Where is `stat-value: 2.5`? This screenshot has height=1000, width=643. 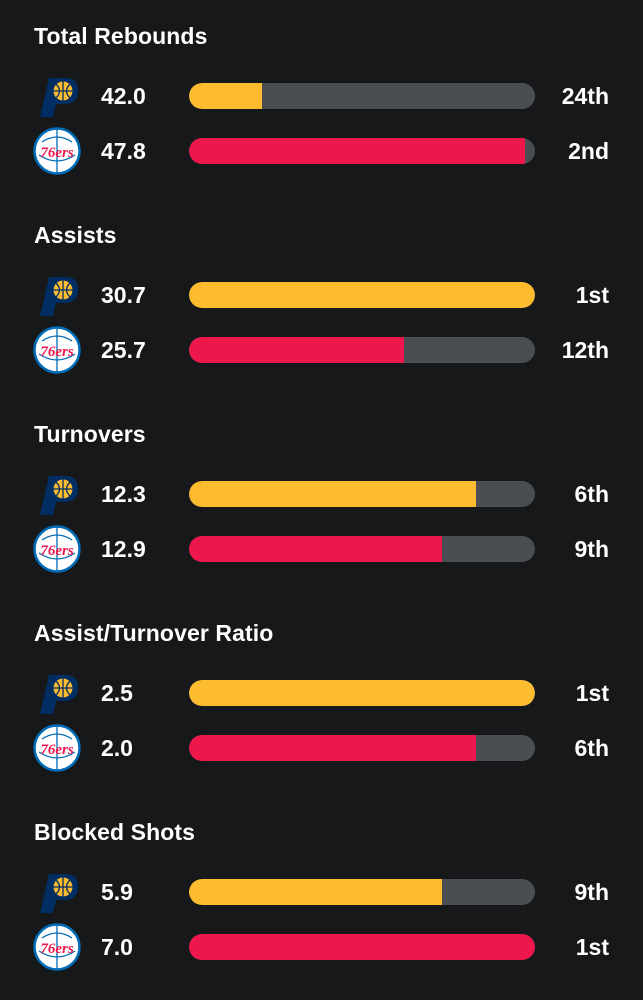 stat-value: 2.5 is located at coordinates (117, 693).